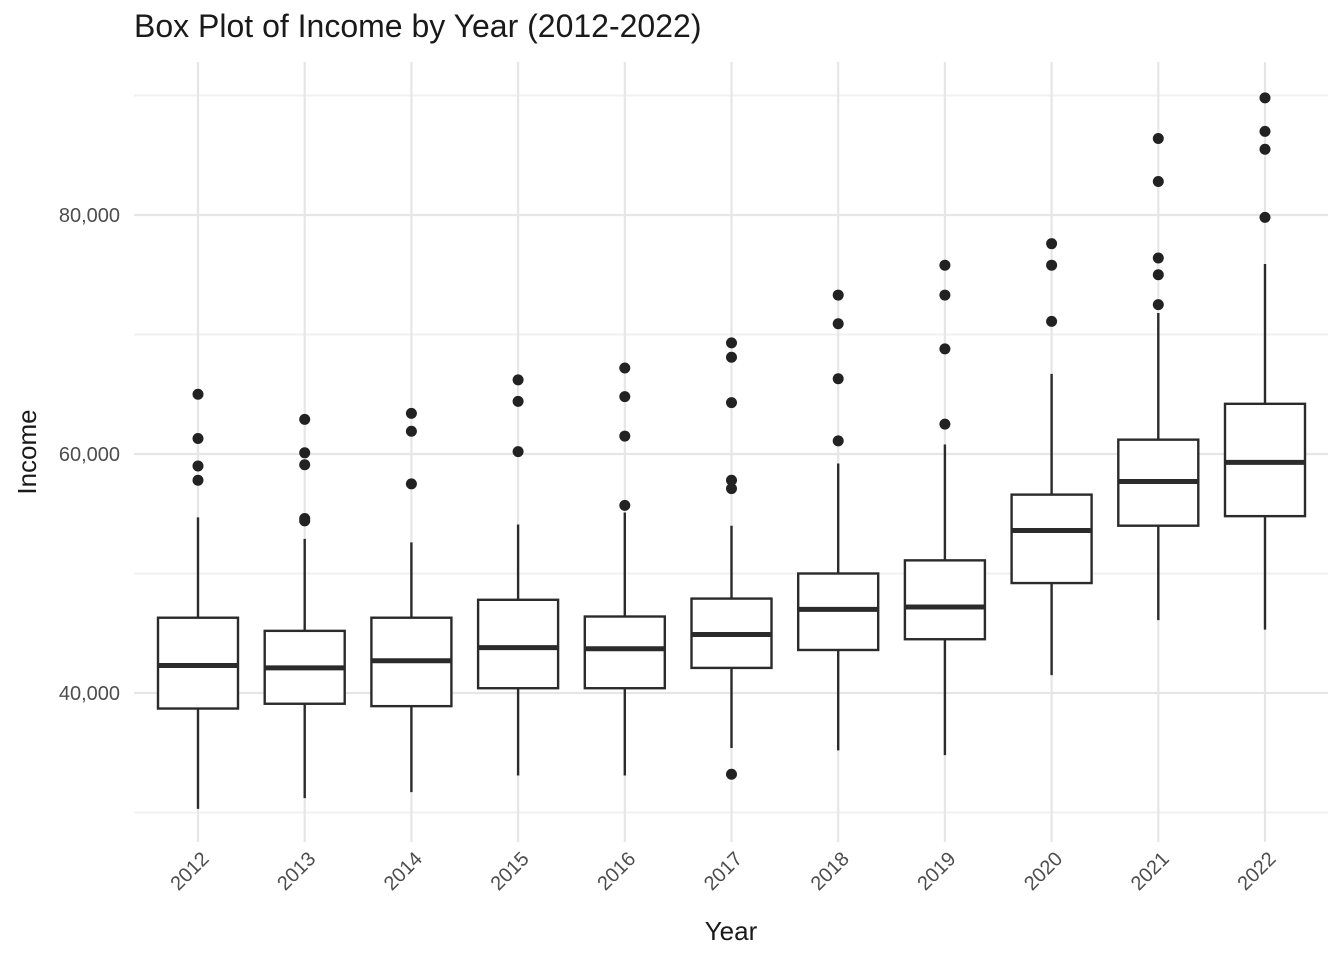 Image resolution: width=1344 pixels, height=960 pixels. Describe the element at coordinates (624, 569) in the screenshot. I see `box-2016` at that location.